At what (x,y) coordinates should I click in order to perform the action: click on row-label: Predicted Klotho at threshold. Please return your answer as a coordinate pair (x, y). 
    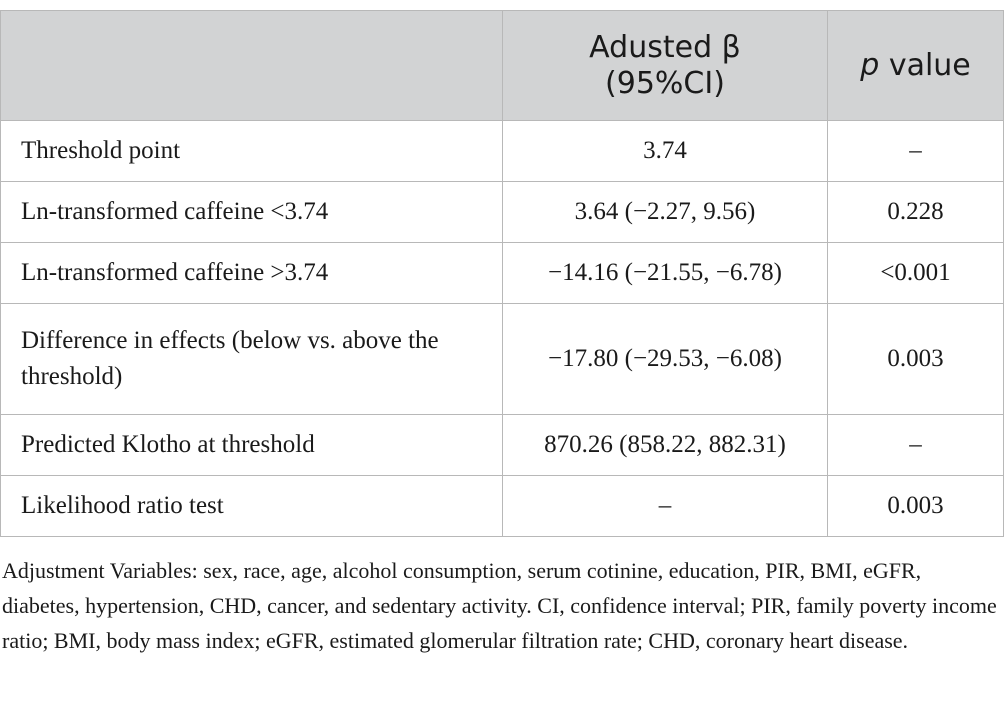
    Looking at the image, I should click on (251, 445).